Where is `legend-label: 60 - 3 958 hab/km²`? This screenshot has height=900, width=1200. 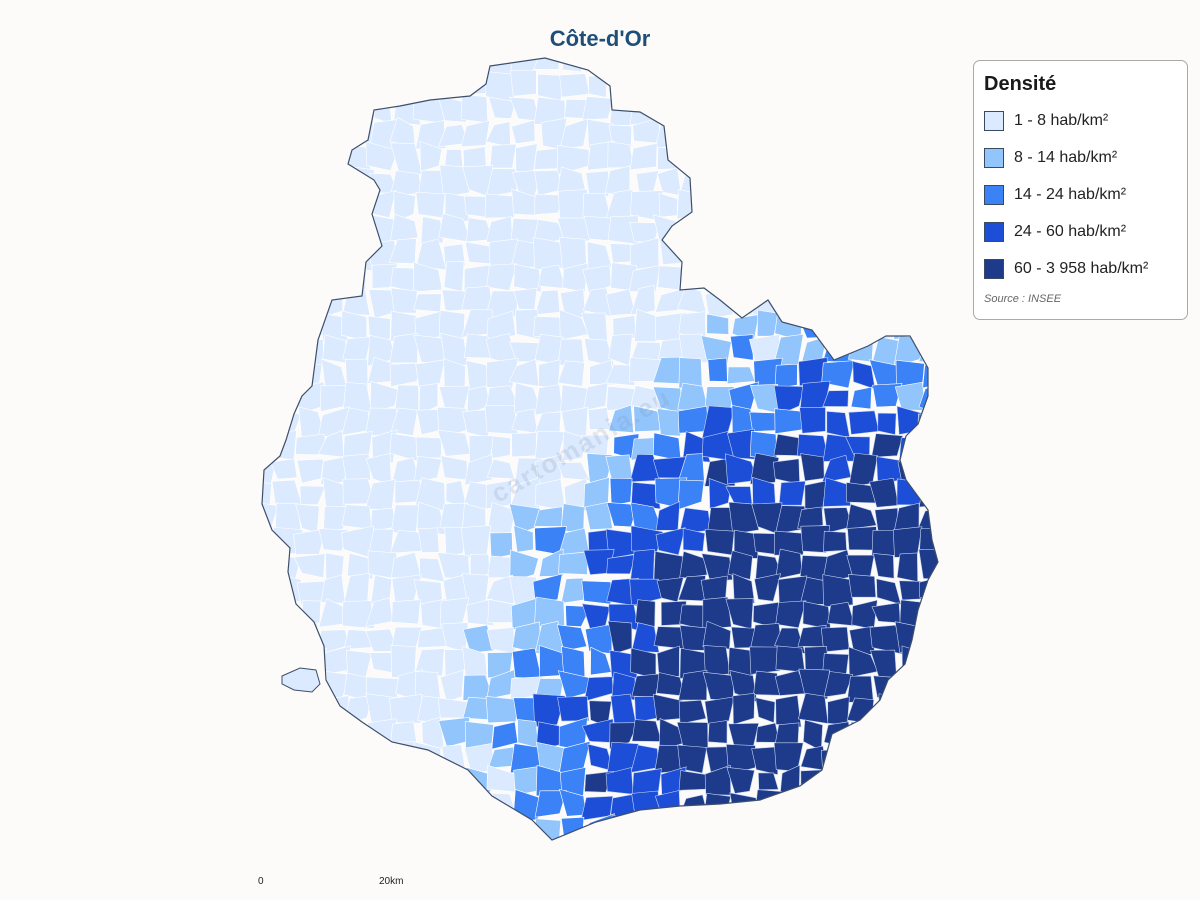
legend-label: 60 - 3 958 hab/km² is located at coordinates (1081, 268).